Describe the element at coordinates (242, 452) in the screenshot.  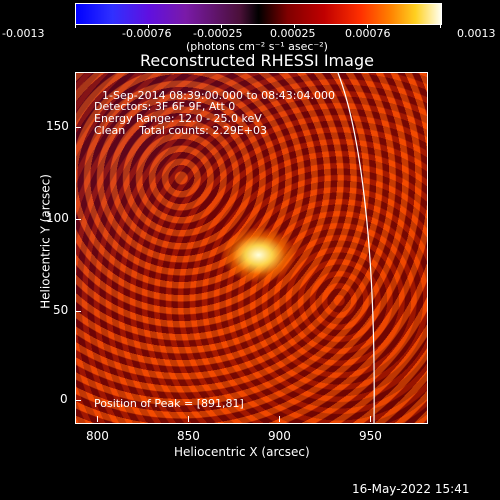
I see `x-axis-label: Heliocentric X (arcsec)` at that location.